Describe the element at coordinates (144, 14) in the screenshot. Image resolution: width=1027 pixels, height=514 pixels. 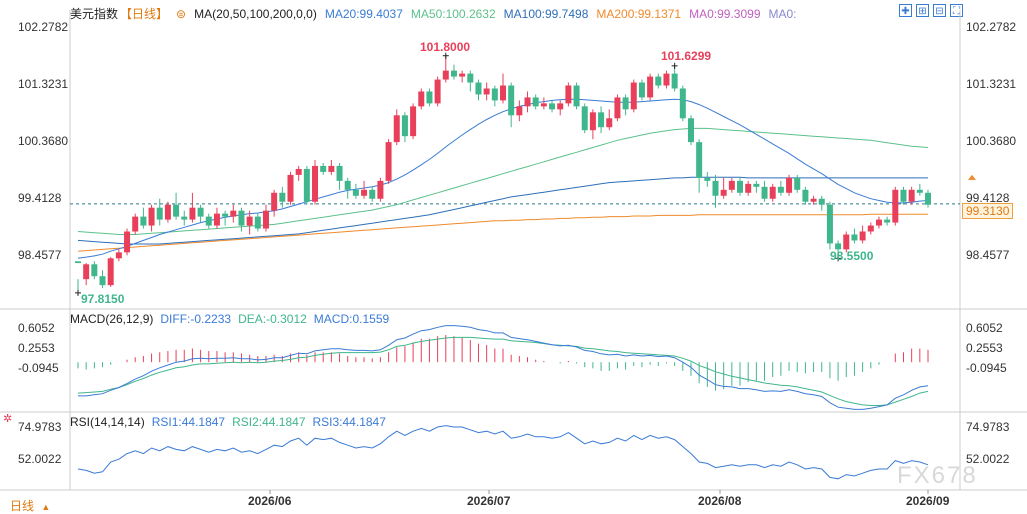
I see `period-label: 【日线】` at that location.